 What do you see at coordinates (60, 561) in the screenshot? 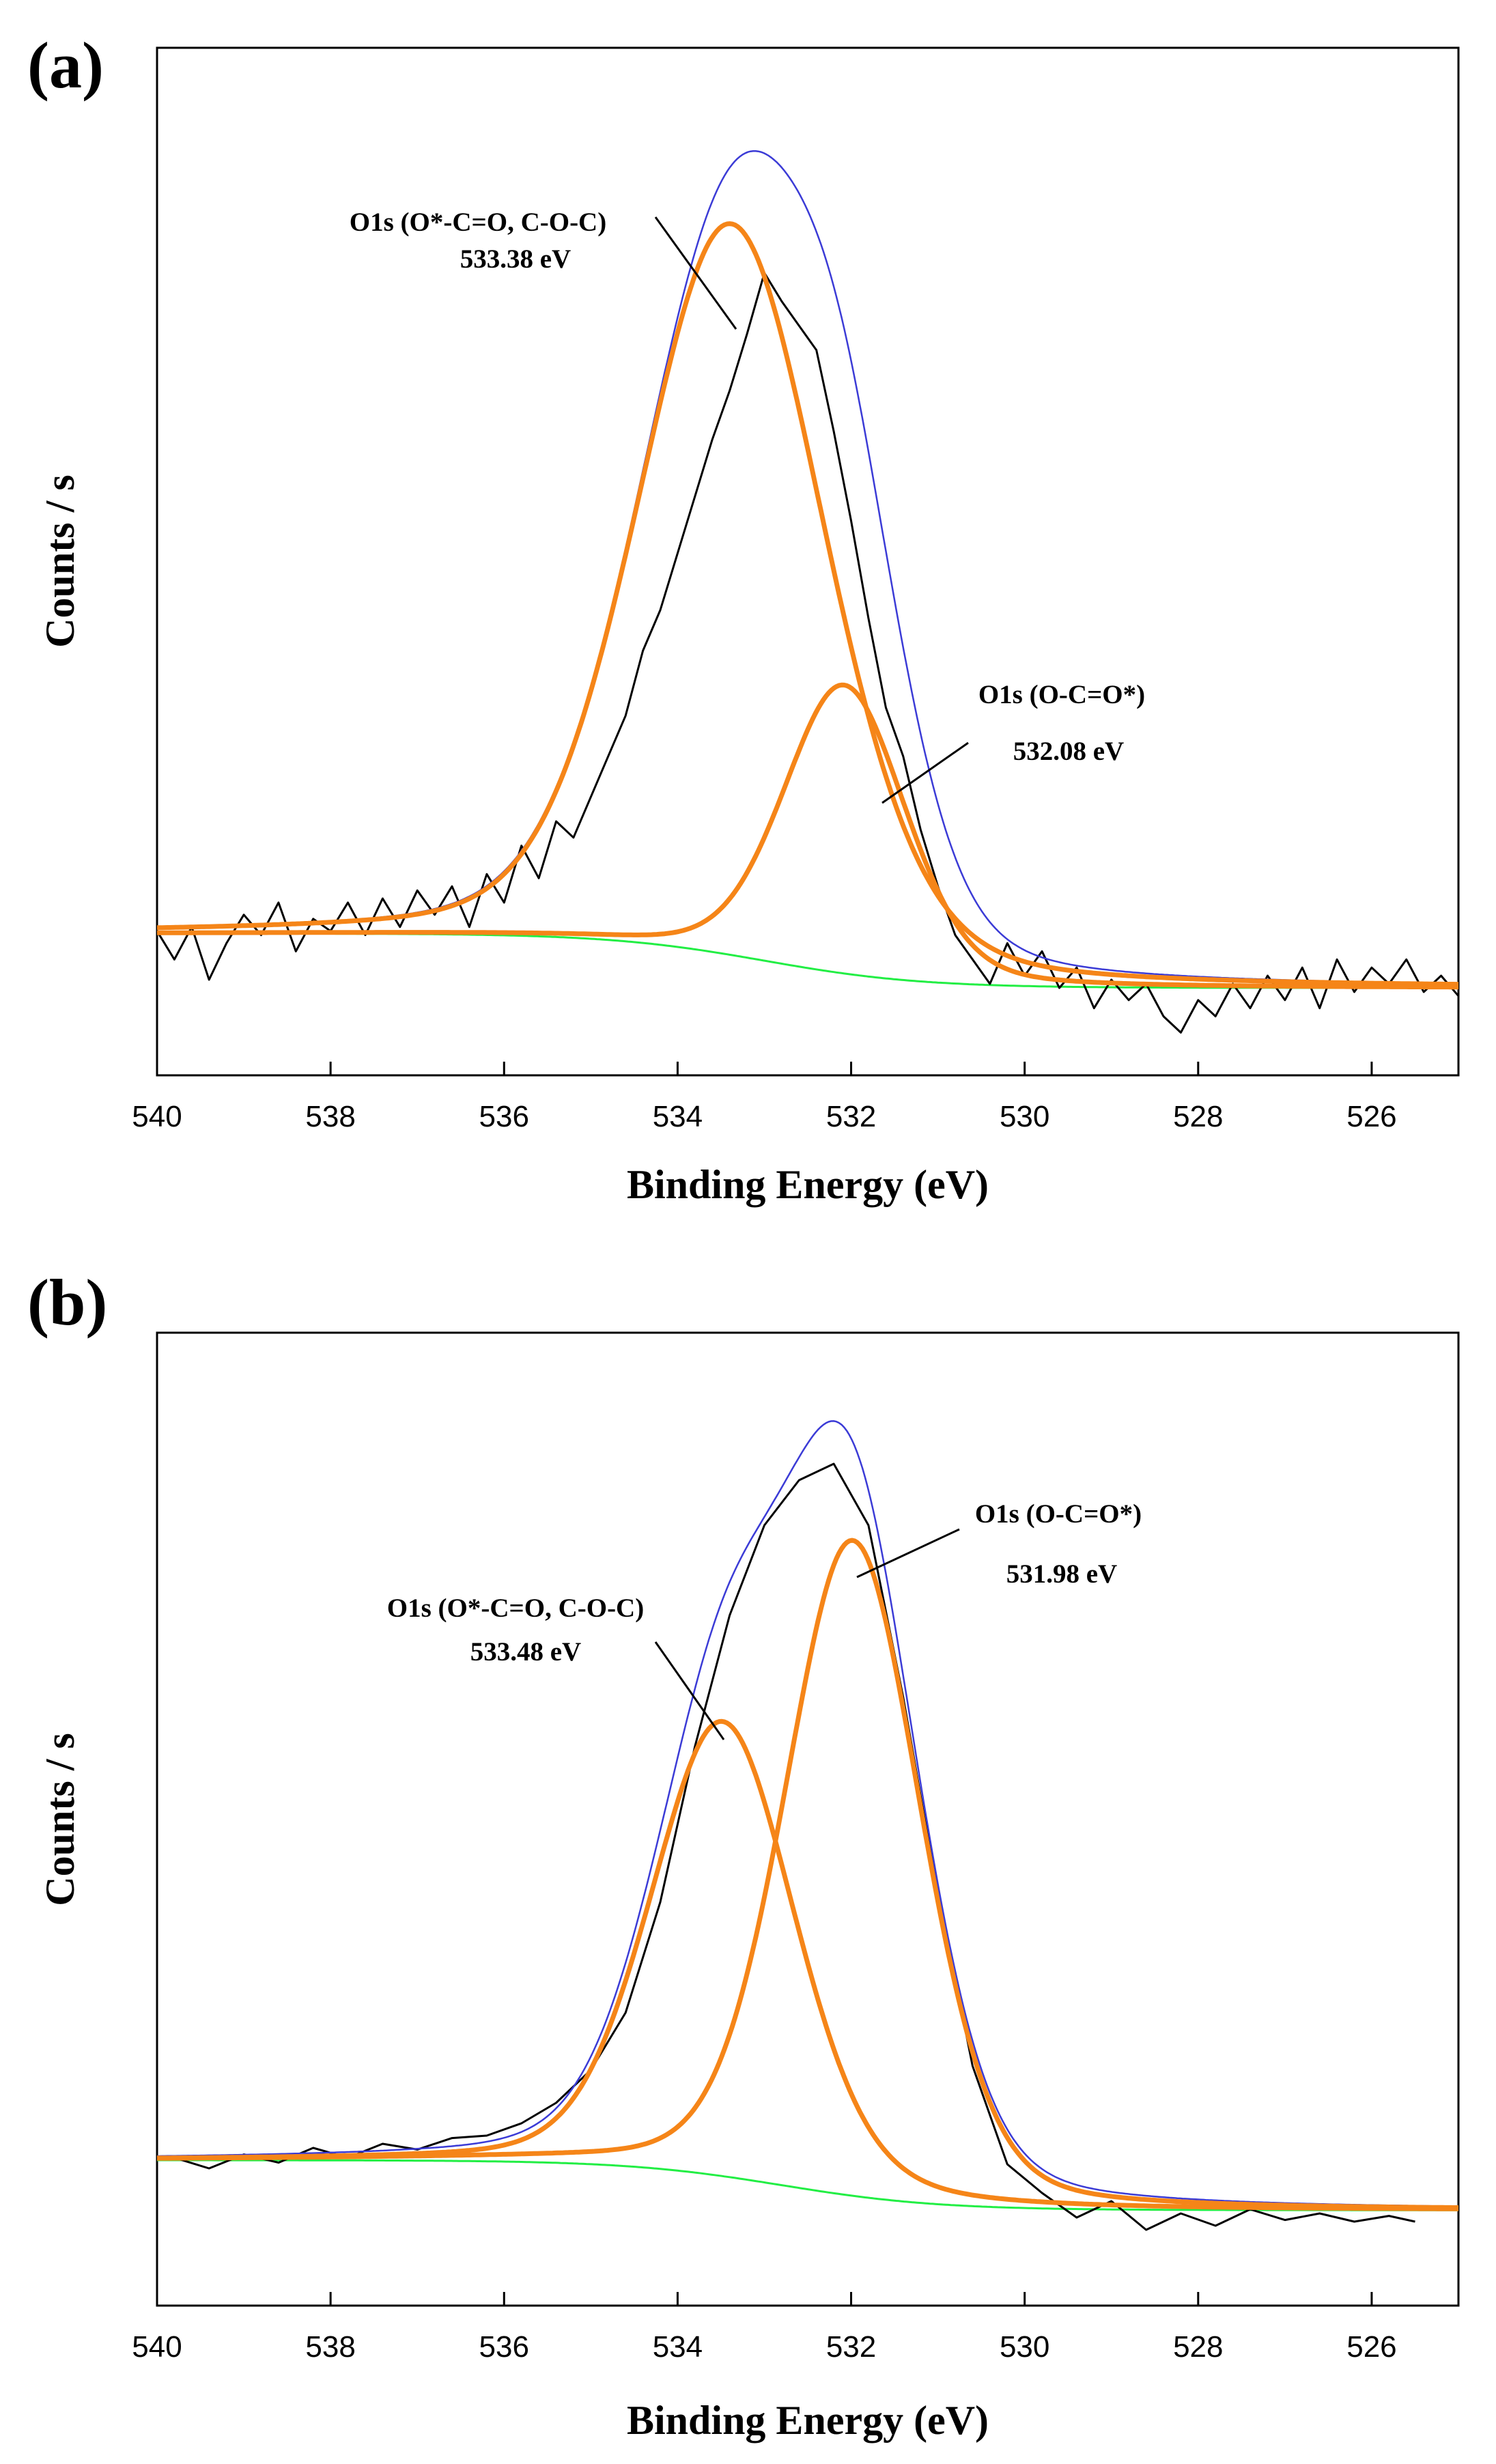
I see `panel-a-y-axis-title: Counts / s` at bounding box center [60, 561].